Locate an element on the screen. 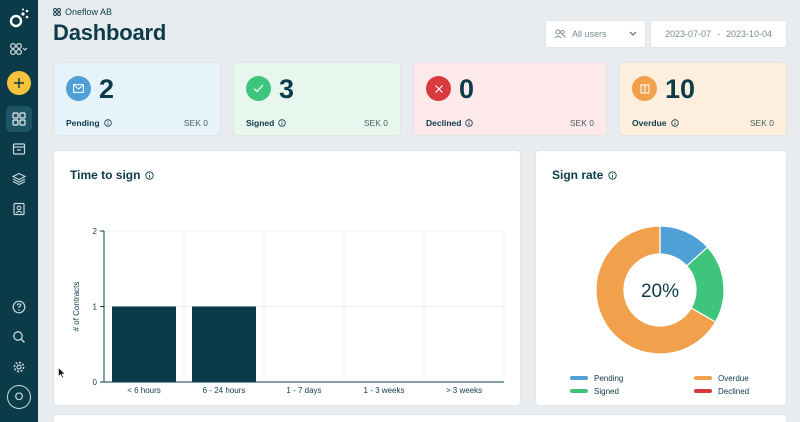 The height and width of the screenshot is (422, 800). time-to-sign-title: Time to sign is located at coordinates (112, 175).